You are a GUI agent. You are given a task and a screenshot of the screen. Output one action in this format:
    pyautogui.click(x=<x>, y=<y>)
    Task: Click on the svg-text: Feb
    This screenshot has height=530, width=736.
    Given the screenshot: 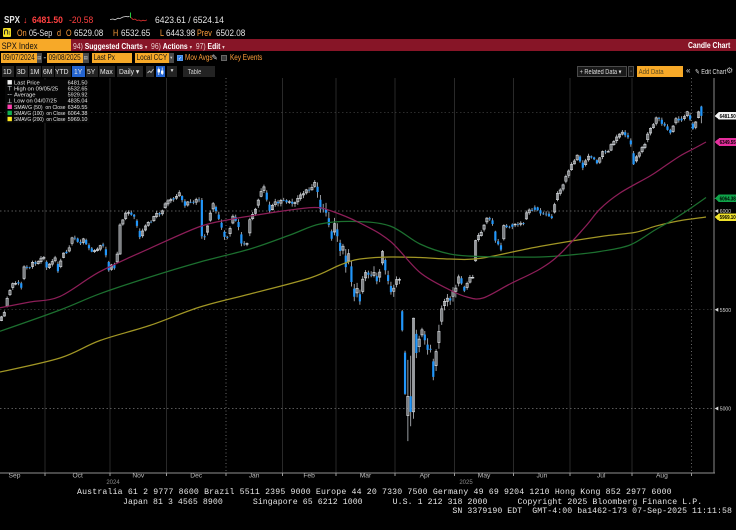 What is the action you would take?
    pyautogui.click(x=309, y=476)
    